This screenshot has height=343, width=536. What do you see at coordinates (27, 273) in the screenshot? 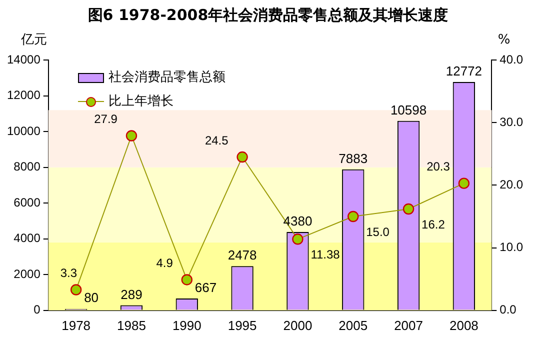
I see `y-tick-label: 2000` at bounding box center [27, 273].